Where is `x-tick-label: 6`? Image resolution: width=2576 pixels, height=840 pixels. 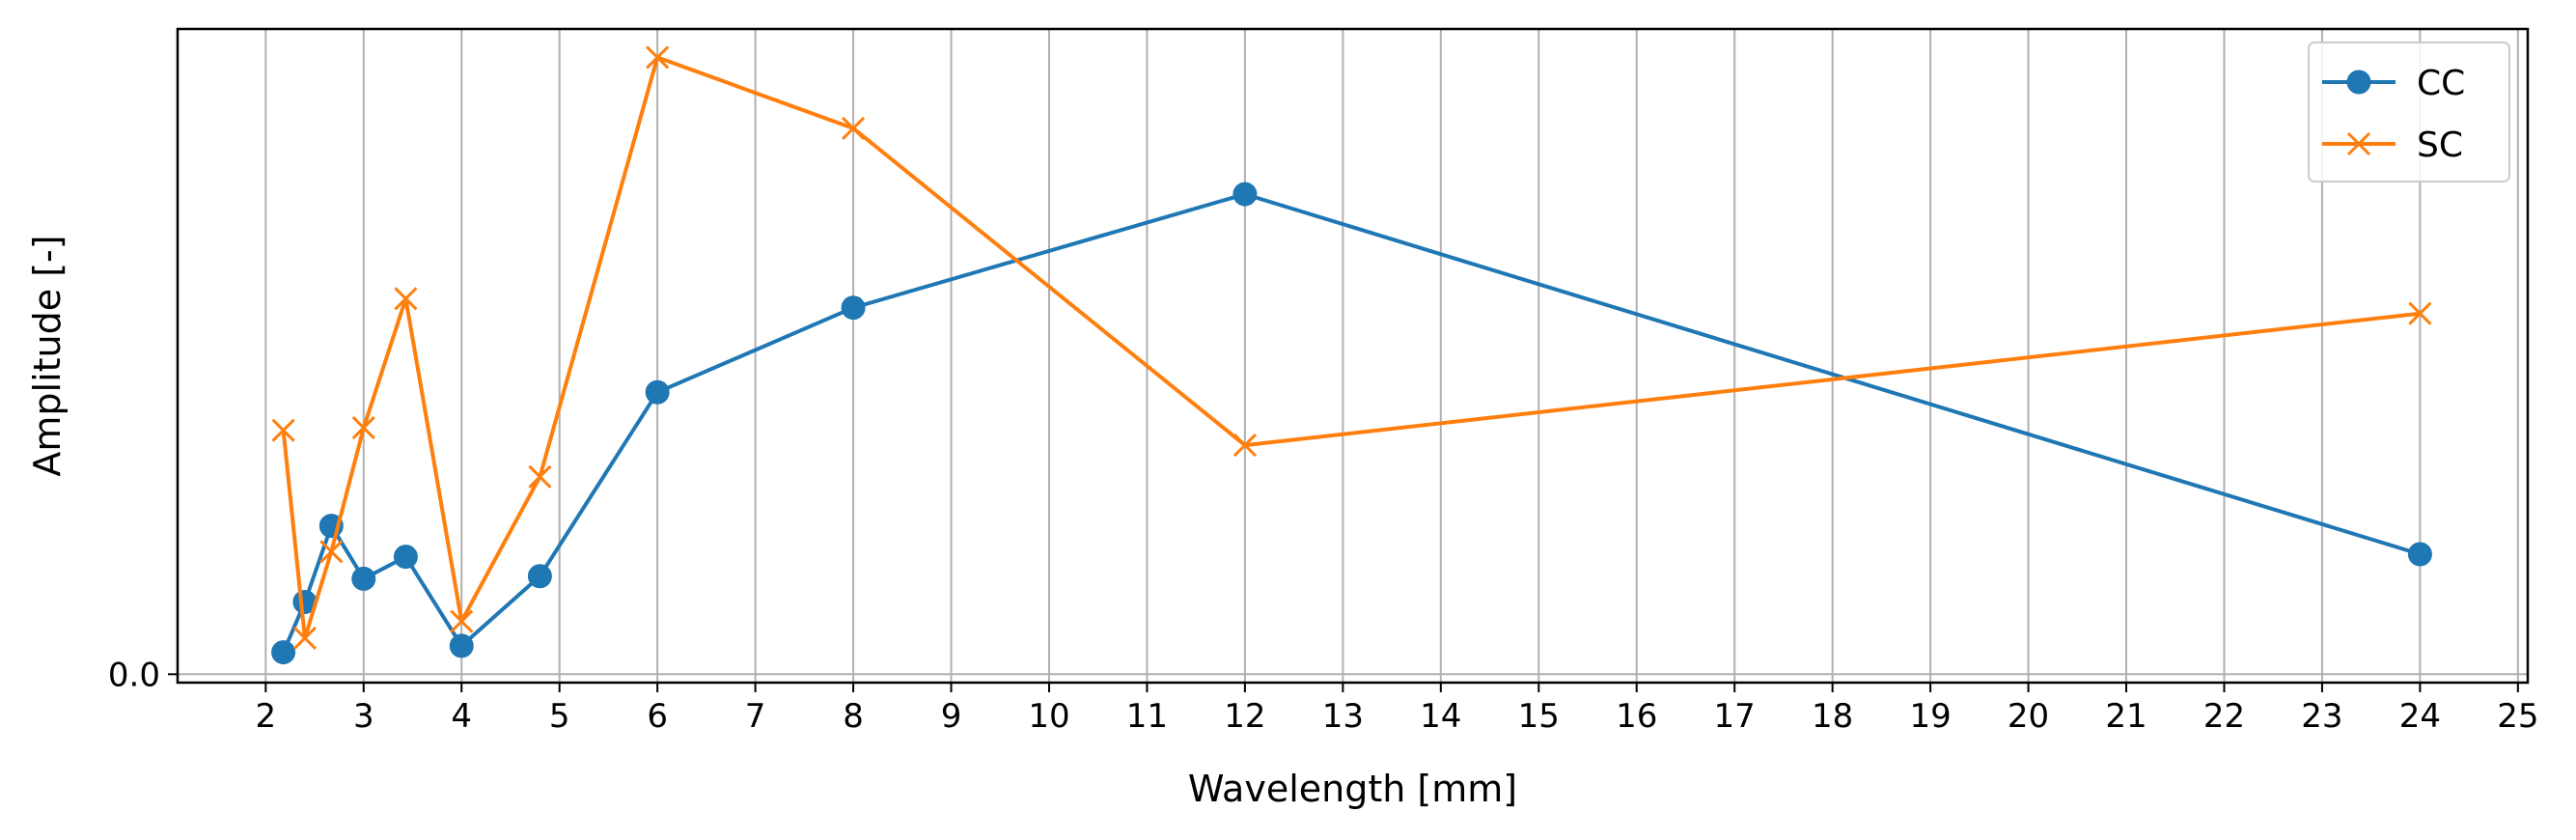
x-tick-label: 6 is located at coordinates (657, 717).